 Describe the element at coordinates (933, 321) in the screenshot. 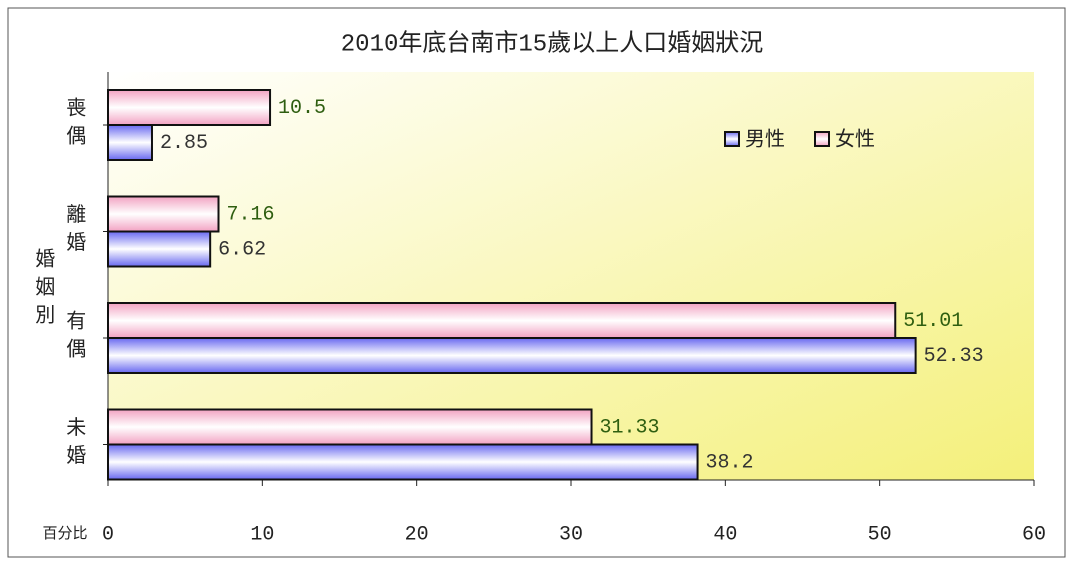

I see `value-label: 51.01` at that location.